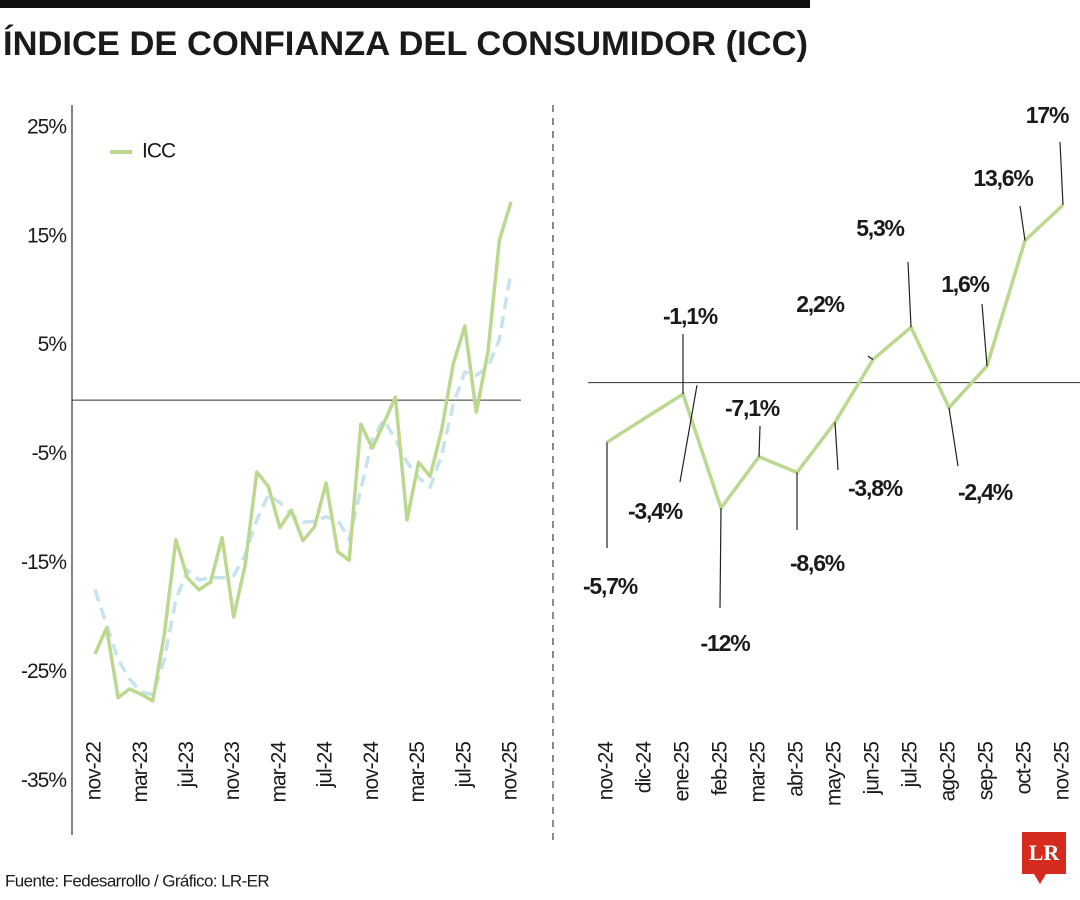 This screenshot has width=1080, height=900. What do you see at coordinates (46, 126) in the screenshot?
I see `y-tick-label: 25%` at bounding box center [46, 126].